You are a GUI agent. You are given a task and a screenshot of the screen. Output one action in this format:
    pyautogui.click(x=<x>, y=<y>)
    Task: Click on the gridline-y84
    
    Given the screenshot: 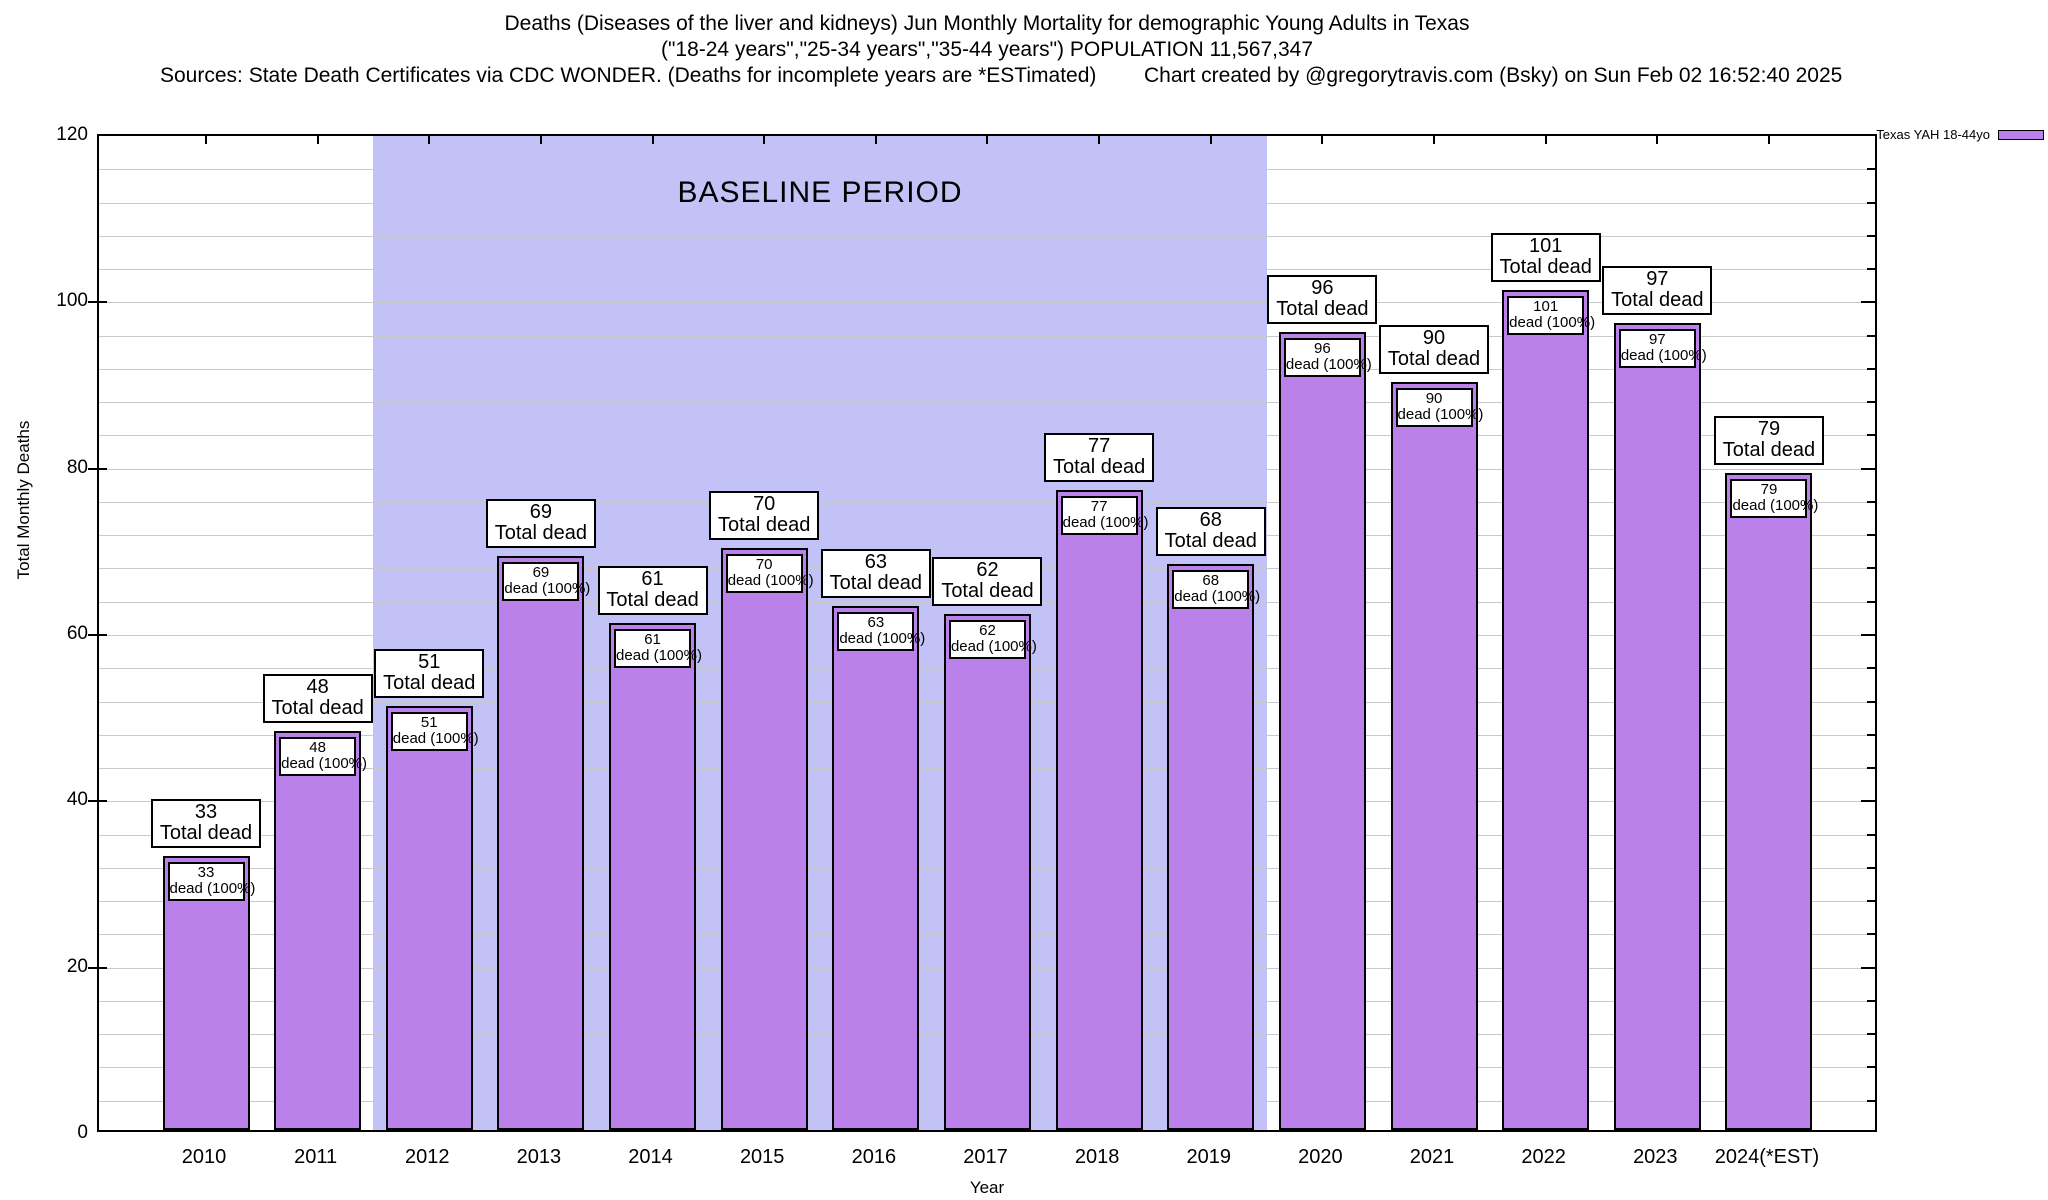 What is the action you would take?
    pyautogui.click(x=987, y=436)
    